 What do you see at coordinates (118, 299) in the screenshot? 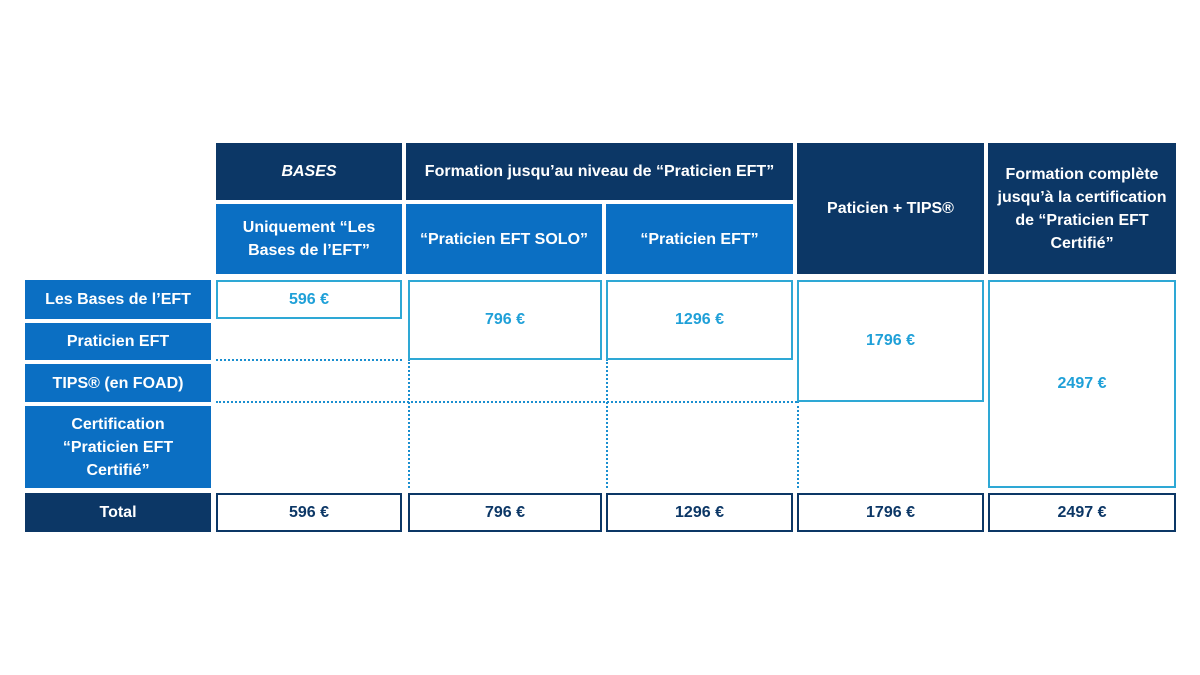
I see `row-label-bases: Les Bases de l’EFT` at bounding box center [118, 299].